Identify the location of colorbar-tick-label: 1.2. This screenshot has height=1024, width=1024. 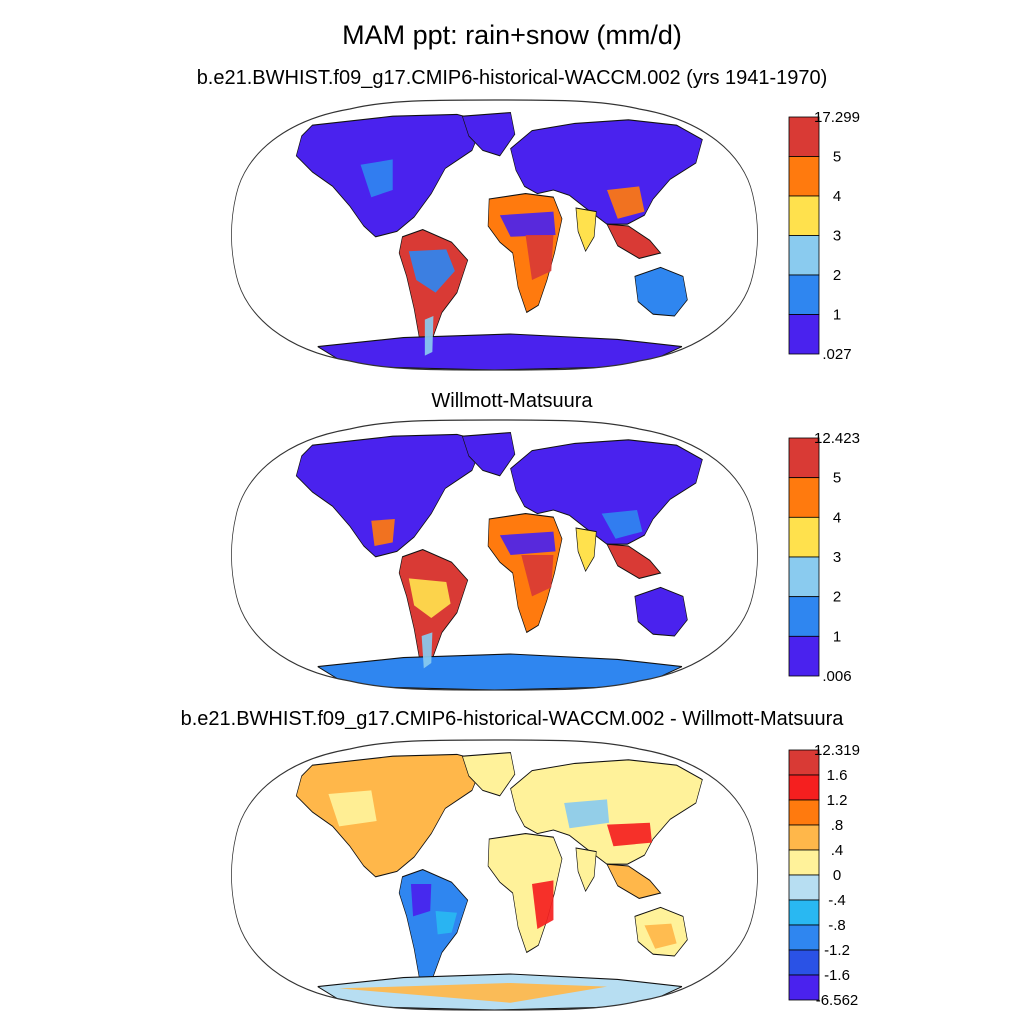
(837, 800).